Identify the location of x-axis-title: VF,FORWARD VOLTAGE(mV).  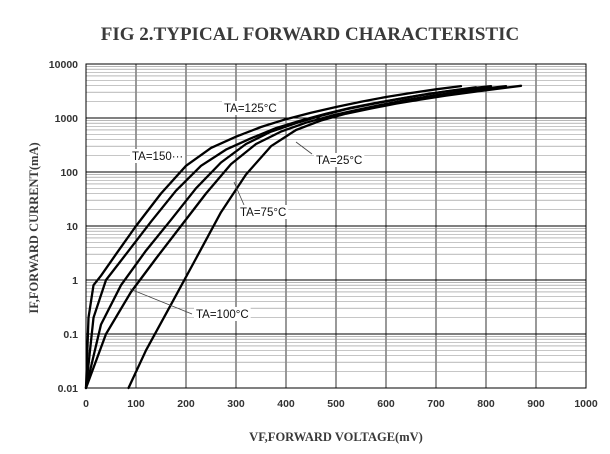
(336, 437).